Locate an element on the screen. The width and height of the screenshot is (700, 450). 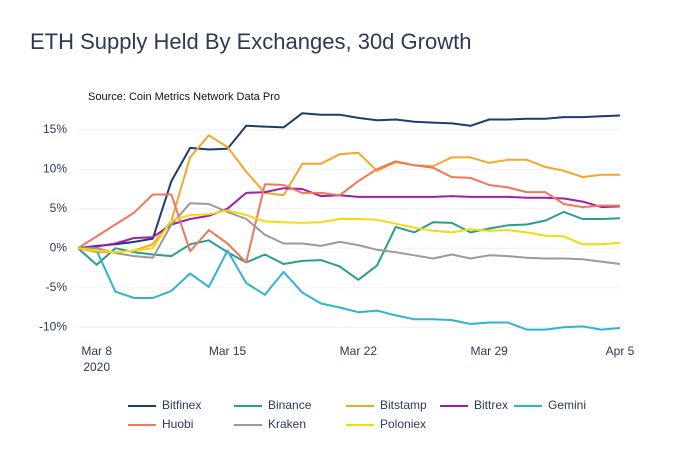
y-tick-label: 5% is located at coordinates (59, 208).